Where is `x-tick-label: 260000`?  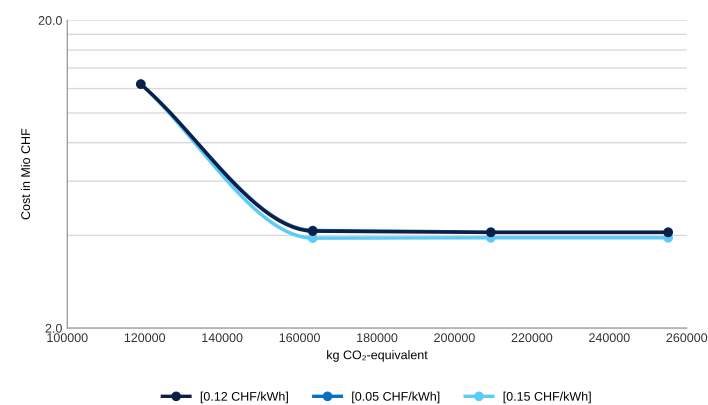
x-tick-label: 260000 is located at coordinates (687, 337).